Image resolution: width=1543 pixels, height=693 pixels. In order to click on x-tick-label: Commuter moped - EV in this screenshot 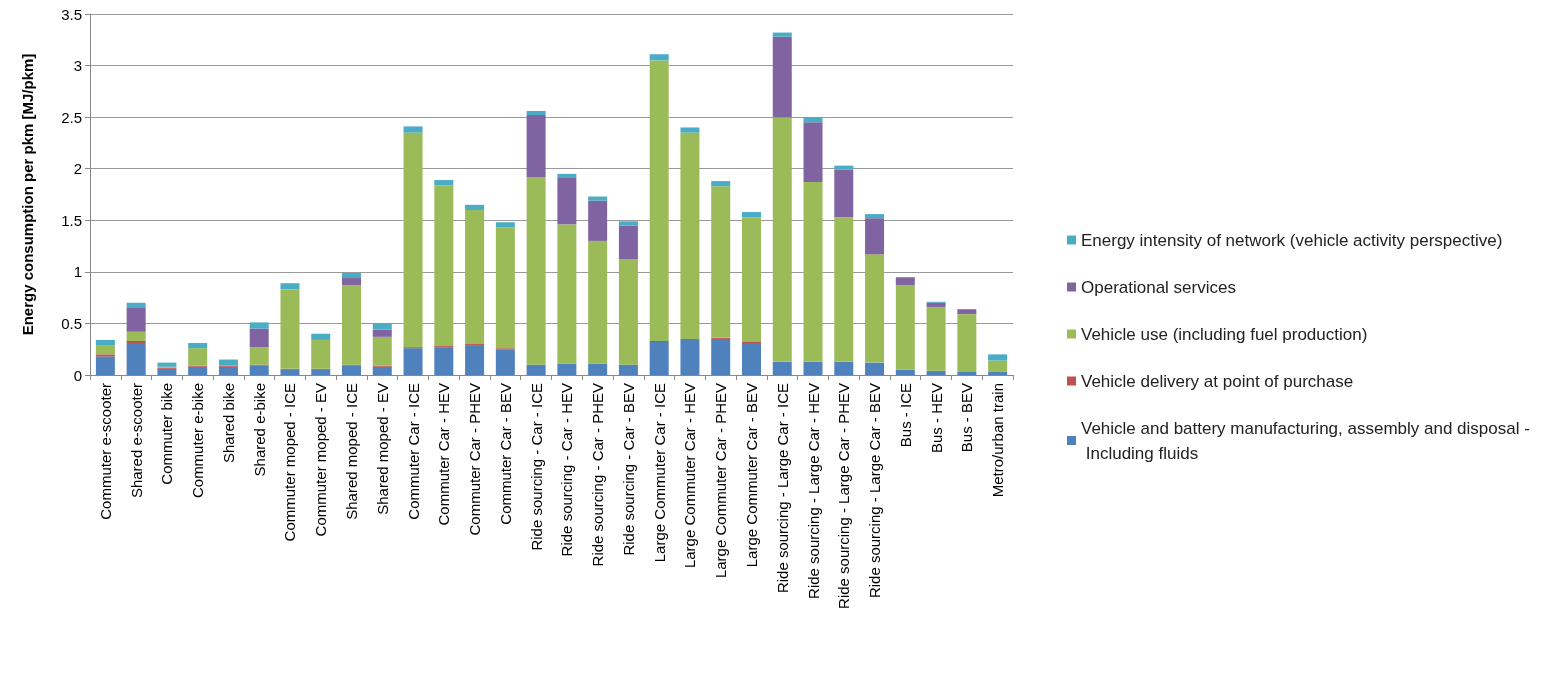, I will do `click(321, 460)`.